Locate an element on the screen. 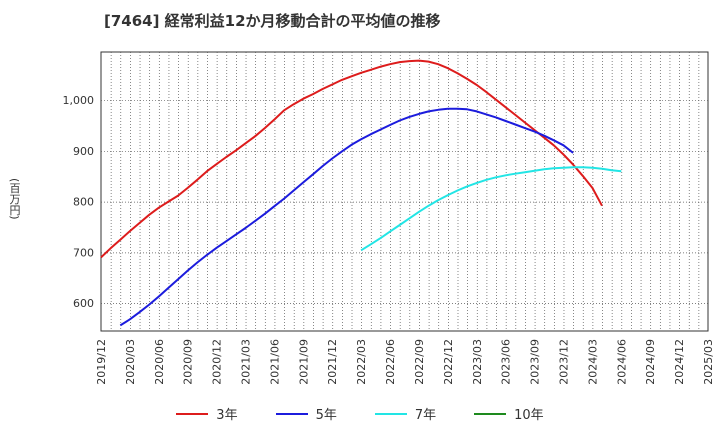 The width and height of the screenshot is (720, 440). x-tick-label: 2023/09 is located at coordinates (535, 362).